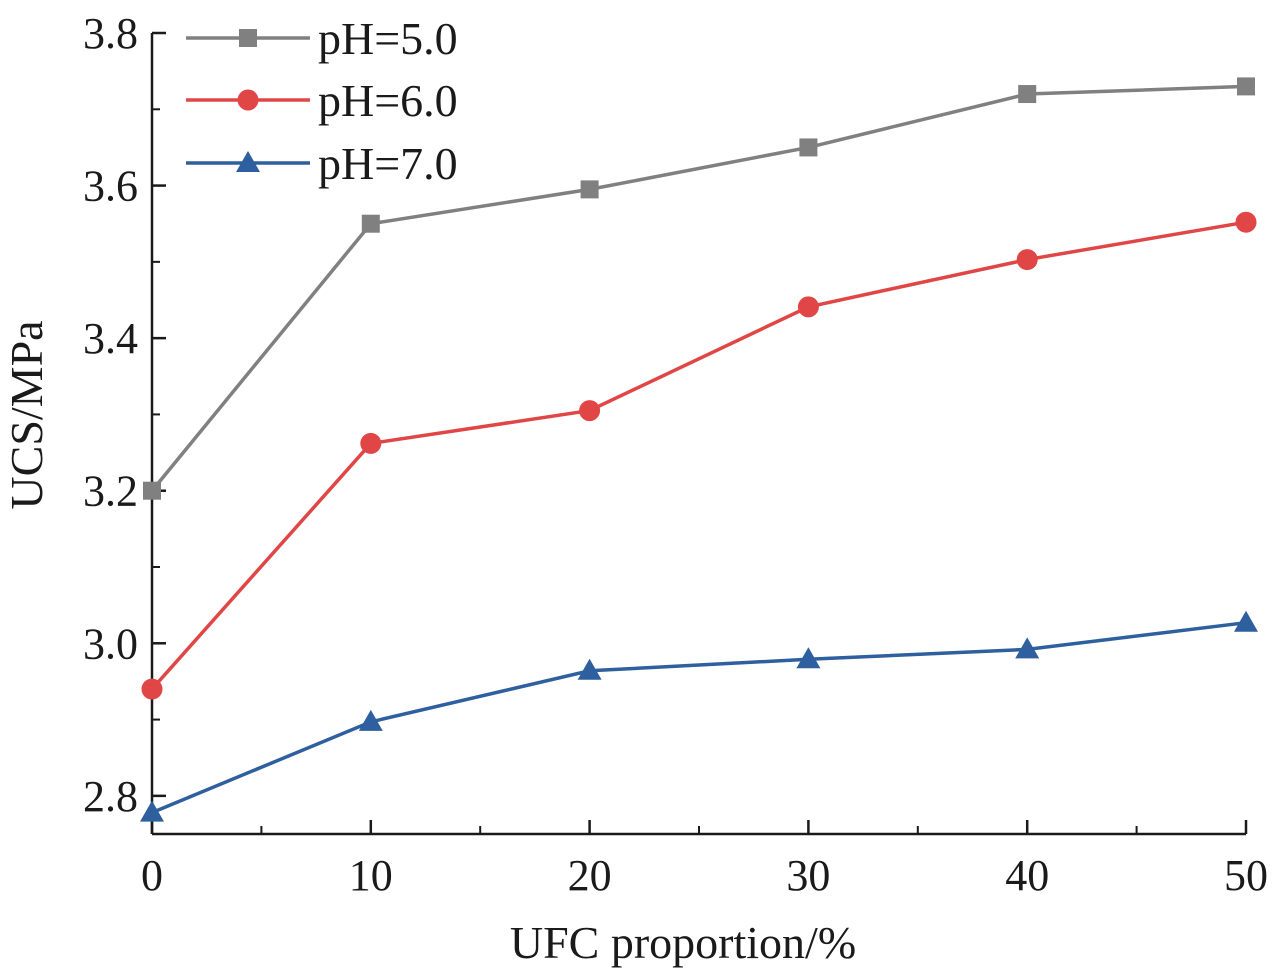 The height and width of the screenshot is (978, 1279). Describe the element at coordinates (1246, 875) in the screenshot. I see `x-tick-label: 50` at that location.